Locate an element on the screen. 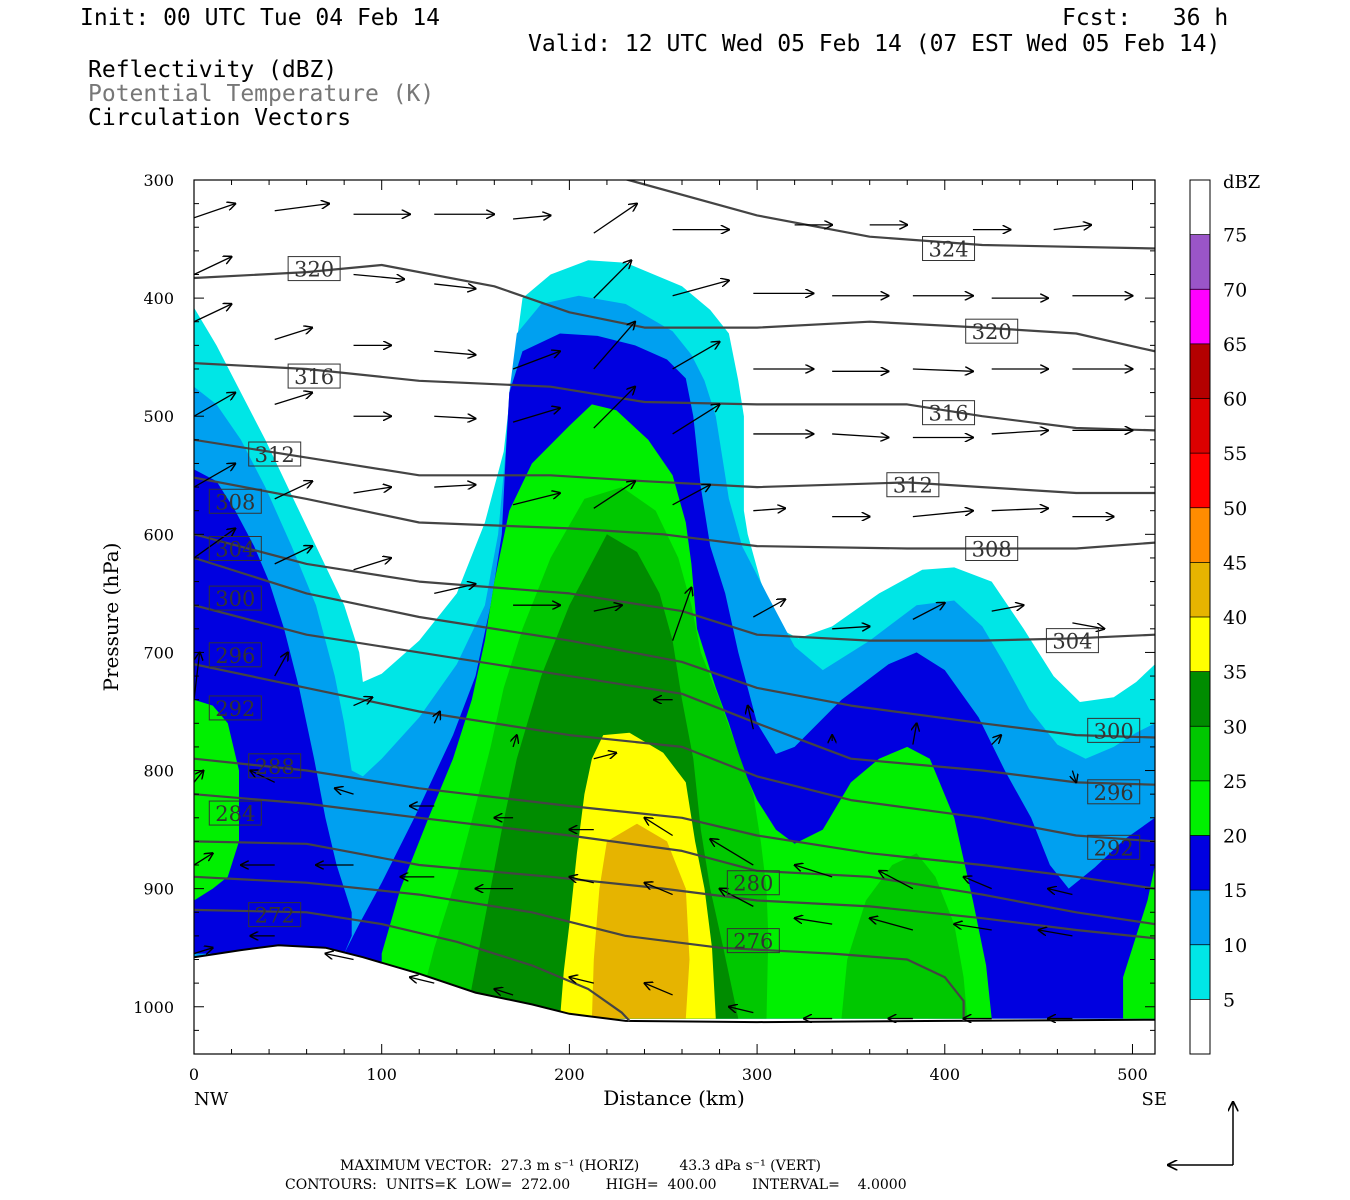 The width and height of the screenshot is (1350, 1200). y-tick-label-800: 800 is located at coordinates (158, 771).